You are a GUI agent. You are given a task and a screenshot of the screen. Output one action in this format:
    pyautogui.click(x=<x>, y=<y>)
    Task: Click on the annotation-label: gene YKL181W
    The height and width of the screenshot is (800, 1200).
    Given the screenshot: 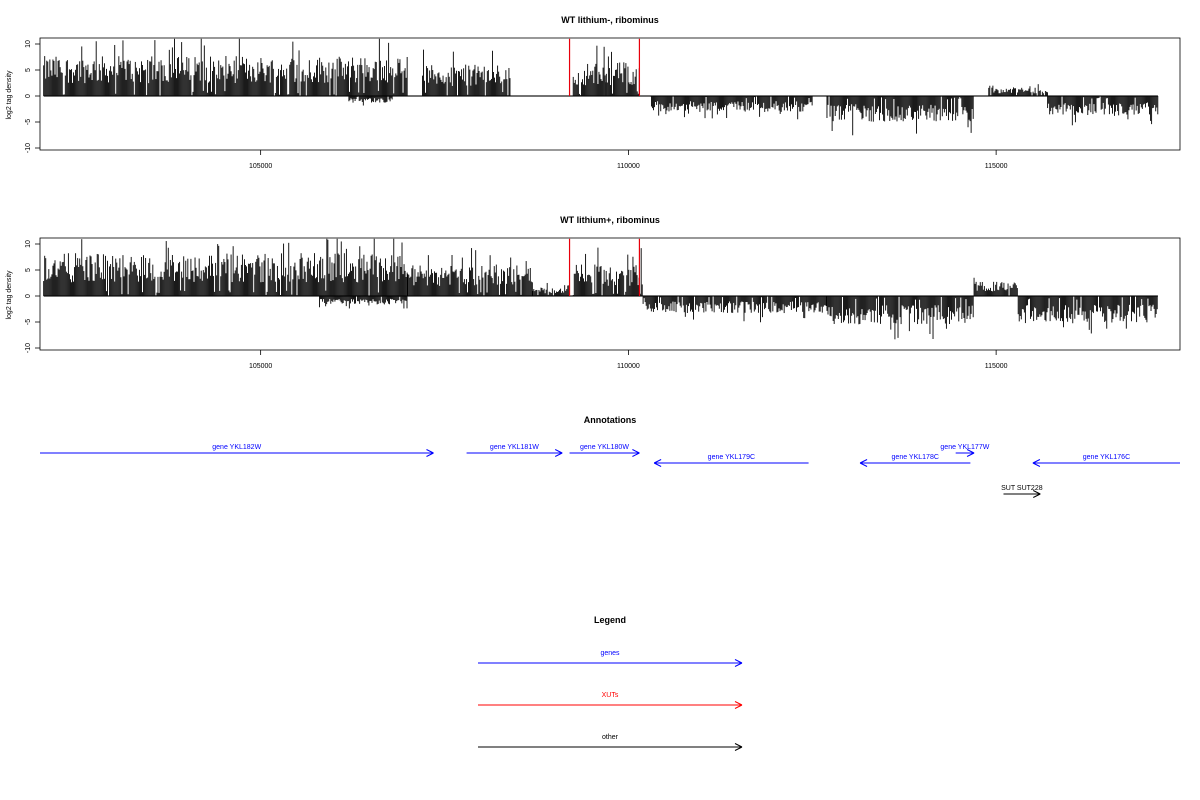 What is the action you would take?
    pyautogui.click(x=514, y=447)
    